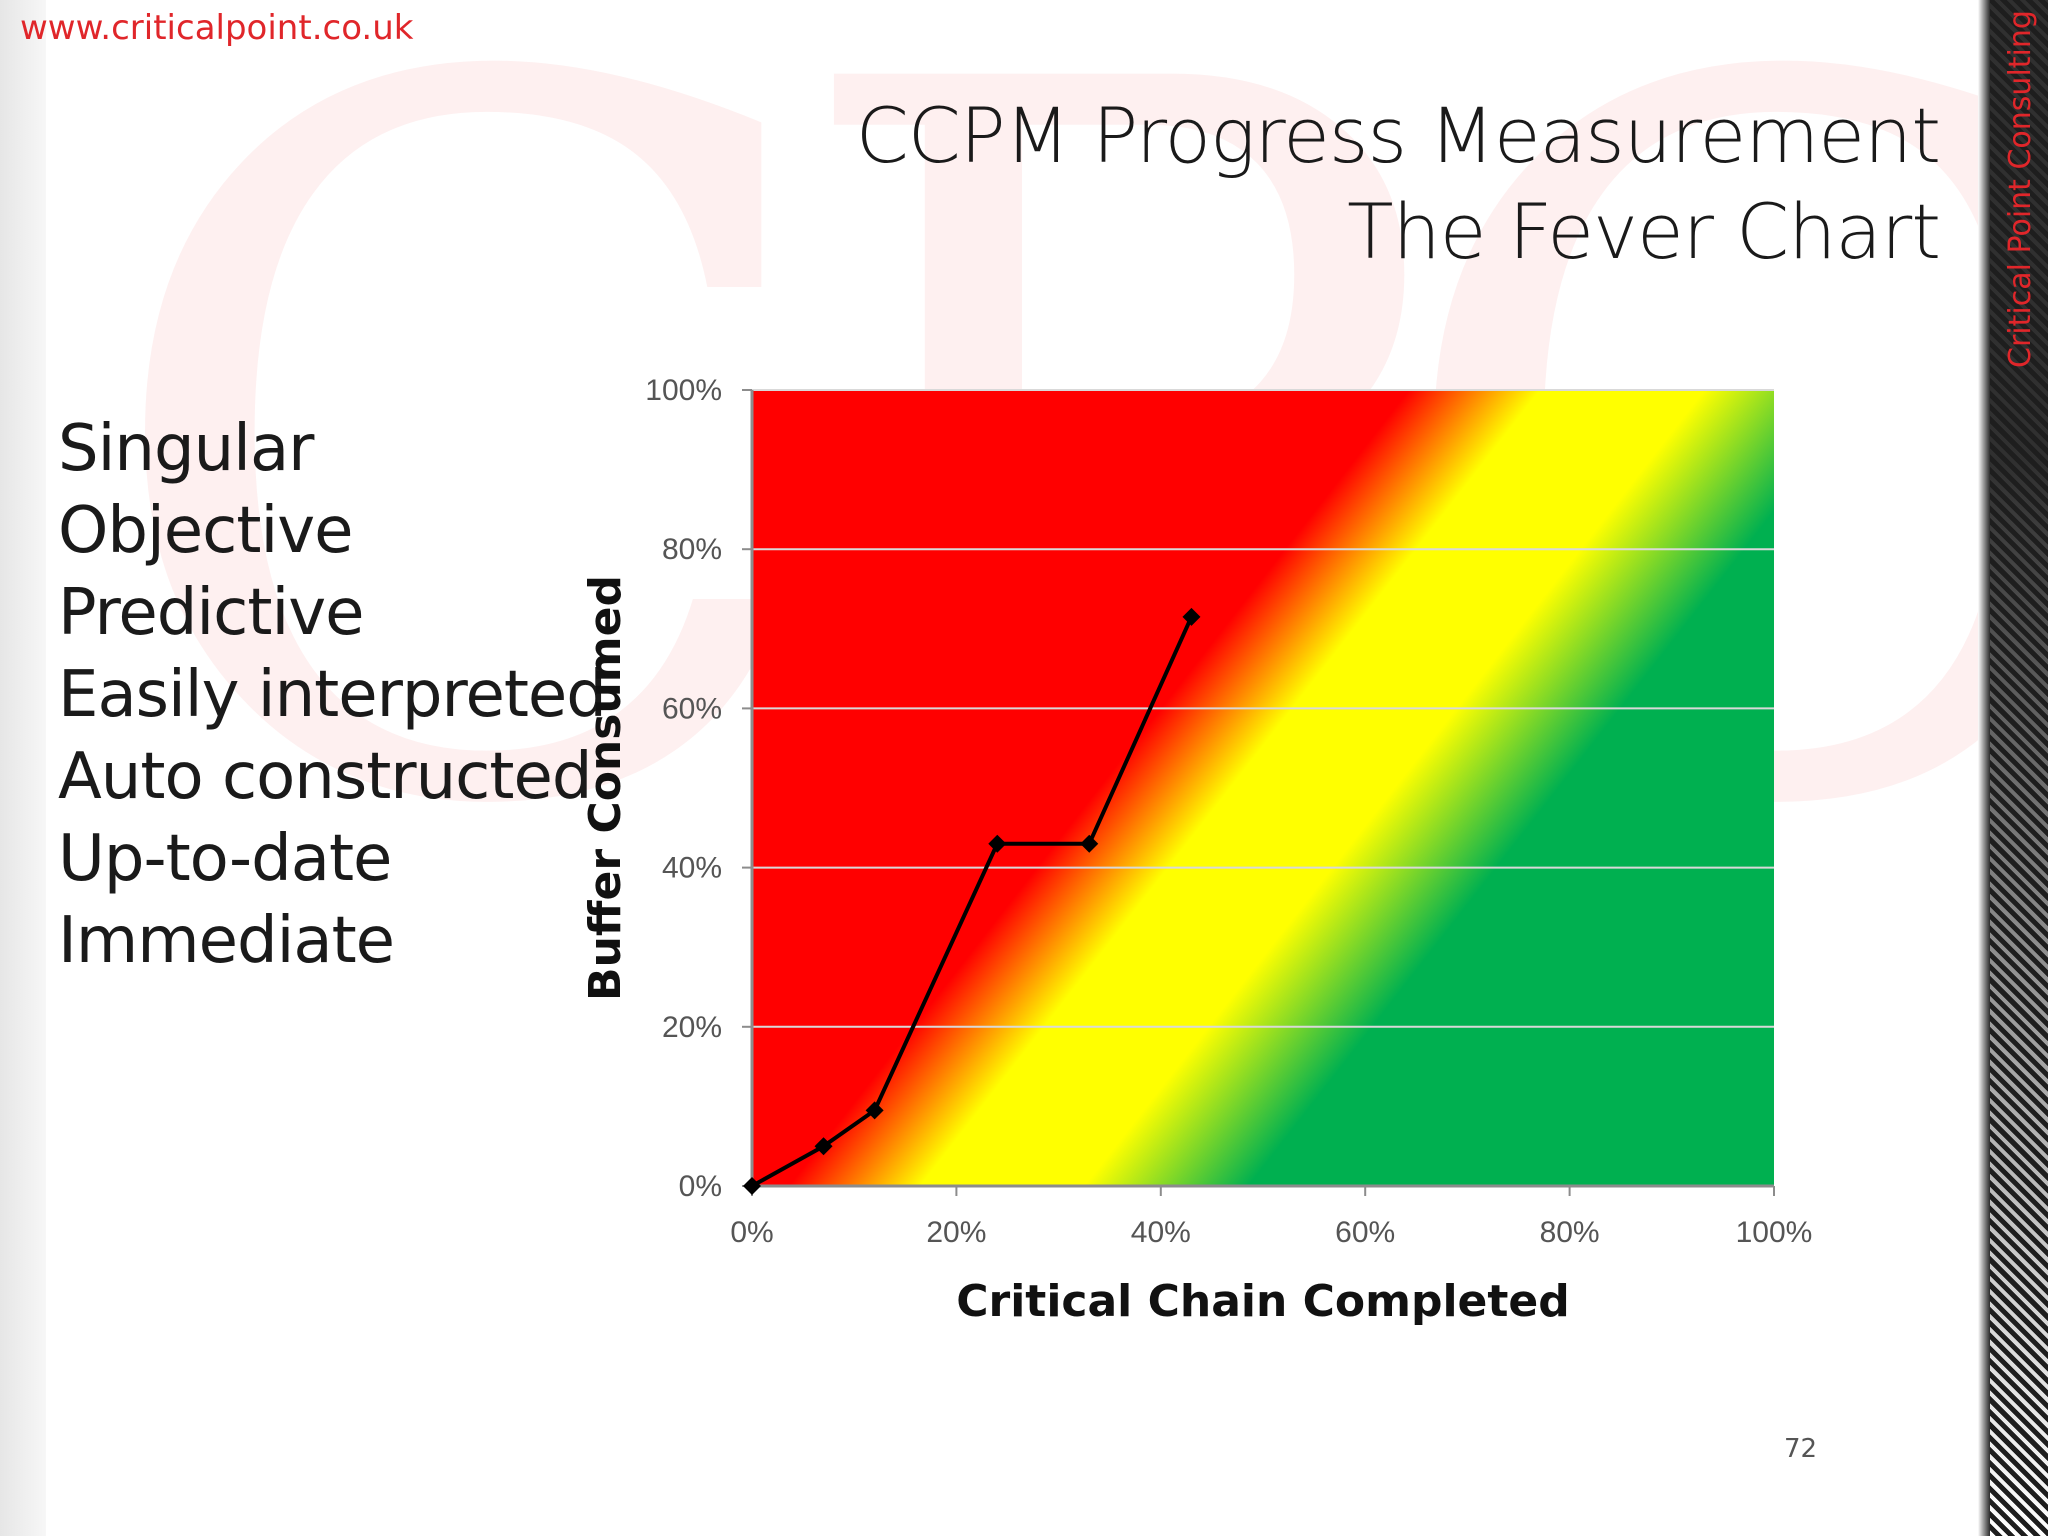  I want to click on page-number: 72, so click(1801, 1449).